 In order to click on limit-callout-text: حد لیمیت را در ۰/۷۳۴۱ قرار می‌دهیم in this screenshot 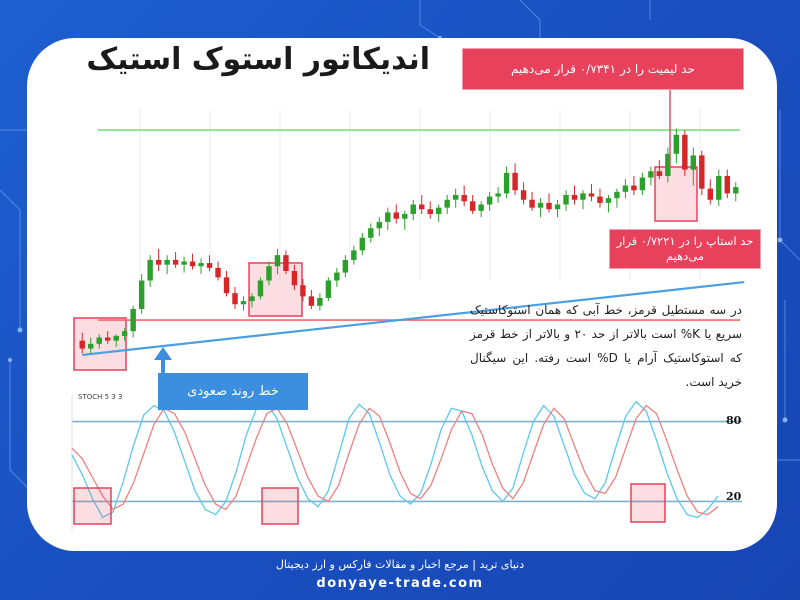, I will do `click(603, 69)`.